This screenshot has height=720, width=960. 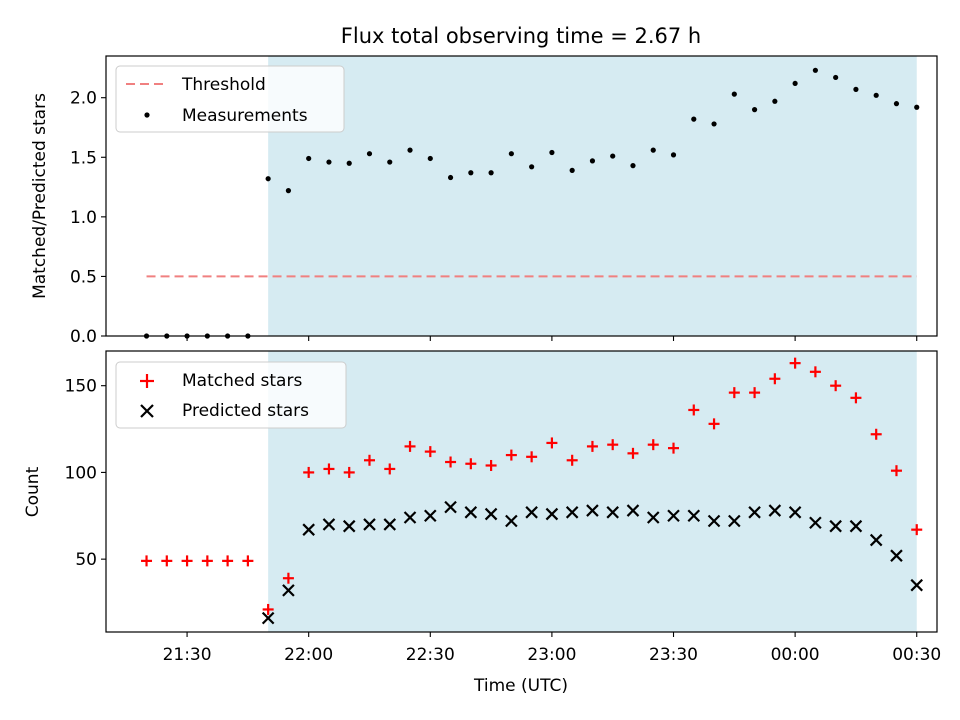 What do you see at coordinates (147, 115) in the screenshot?
I see `legend-measurements-swatch` at bounding box center [147, 115].